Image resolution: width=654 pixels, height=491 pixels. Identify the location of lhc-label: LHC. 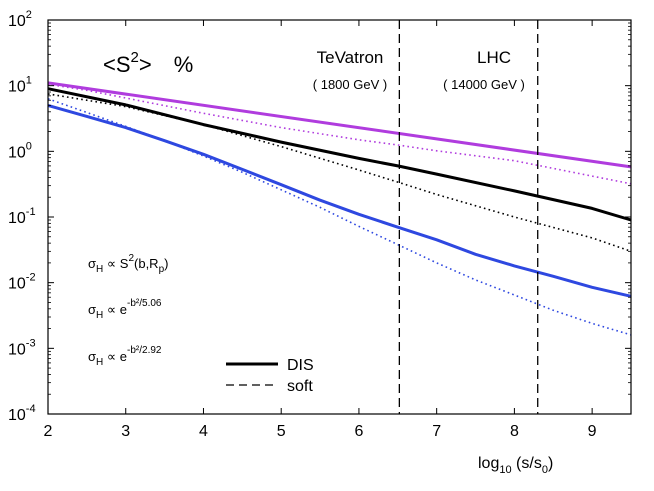
(494, 57).